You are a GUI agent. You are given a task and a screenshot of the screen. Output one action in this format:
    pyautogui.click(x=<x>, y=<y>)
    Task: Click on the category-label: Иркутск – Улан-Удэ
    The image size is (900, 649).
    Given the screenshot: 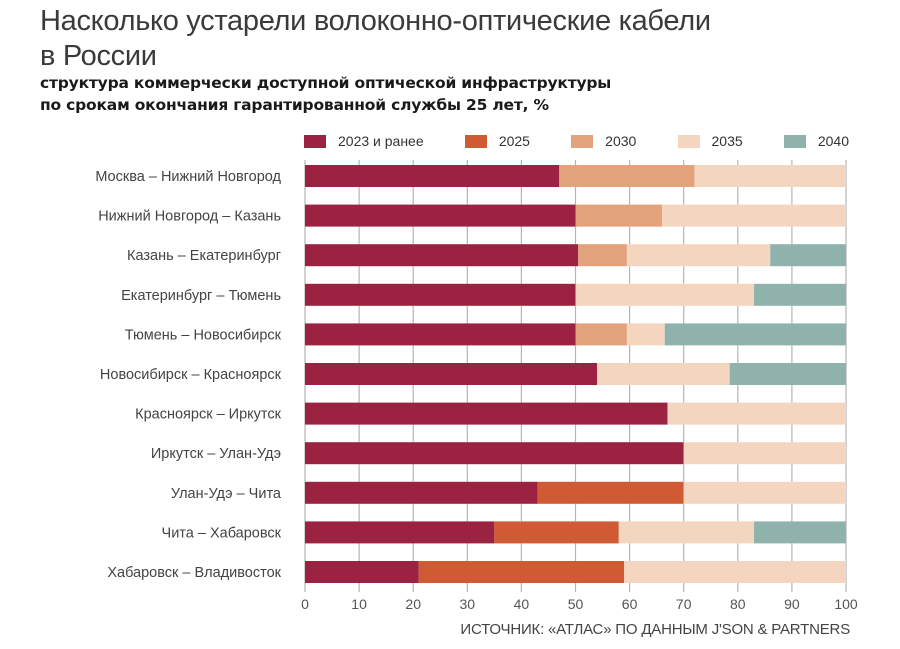 What is the action you would take?
    pyautogui.click(x=216, y=454)
    